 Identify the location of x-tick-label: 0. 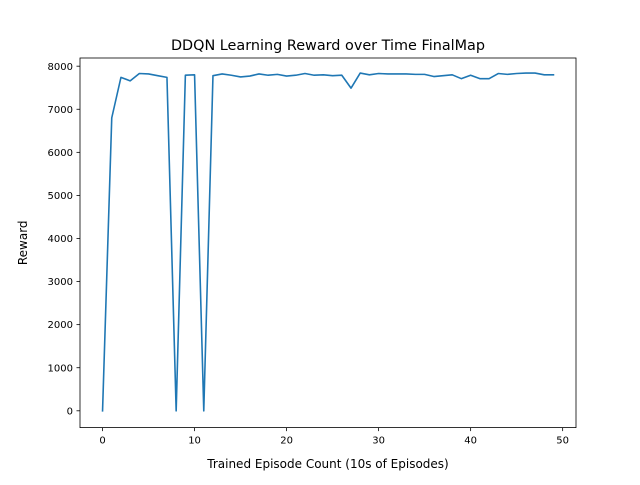
(102, 441).